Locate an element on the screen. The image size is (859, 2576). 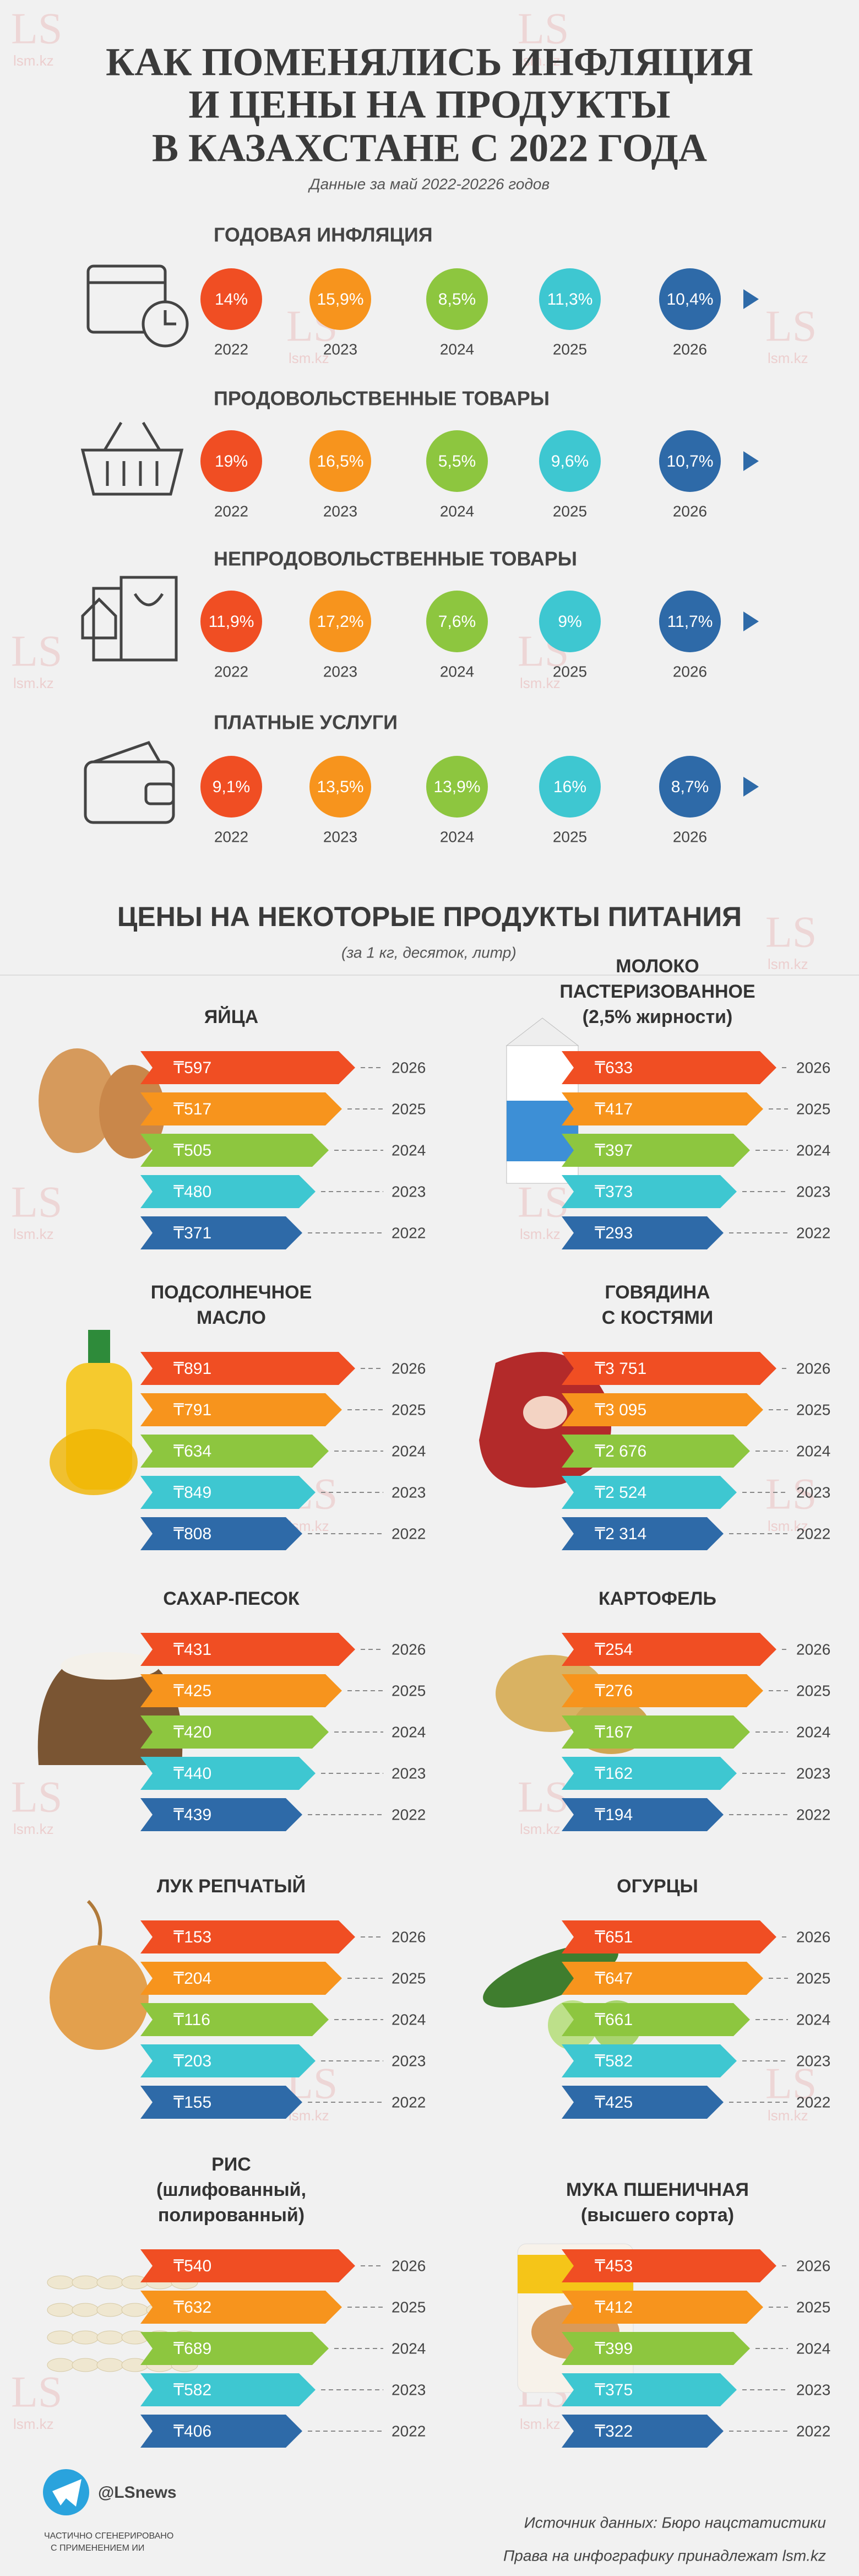
price-label: ₸162 is located at coordinates (614, 1774).